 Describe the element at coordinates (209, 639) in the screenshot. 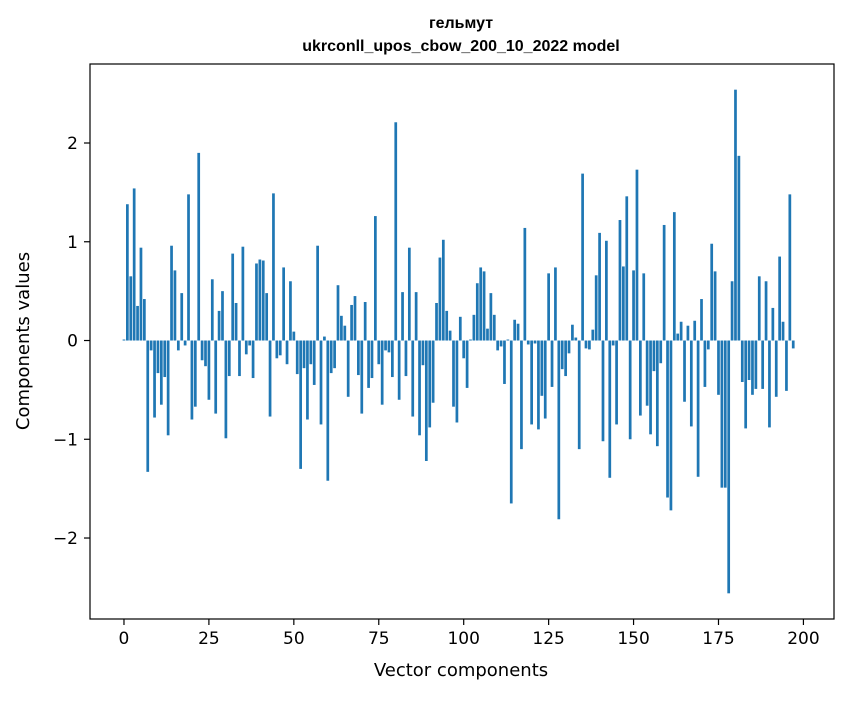

I see `x-tick-label: 25` at that location.